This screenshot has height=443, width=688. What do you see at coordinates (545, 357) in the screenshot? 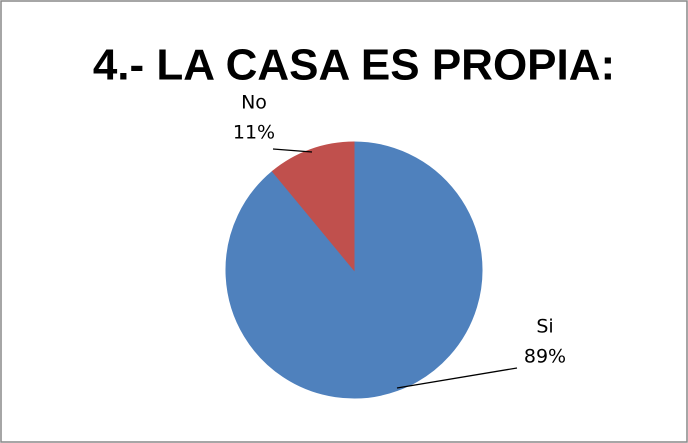
I see `slice-value-label: 89%` at bounding box center [545, 357].